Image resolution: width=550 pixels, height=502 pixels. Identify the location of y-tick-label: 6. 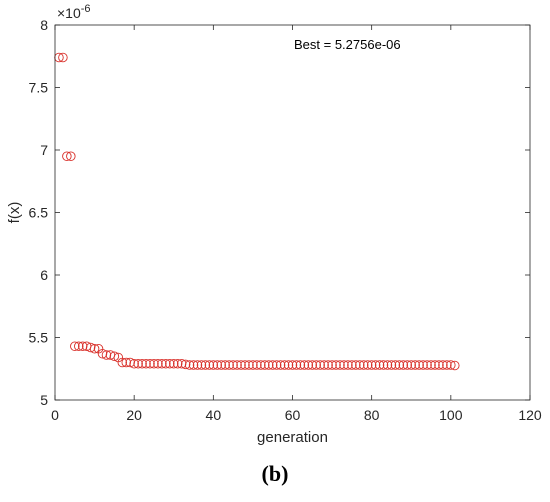
(44, 275).